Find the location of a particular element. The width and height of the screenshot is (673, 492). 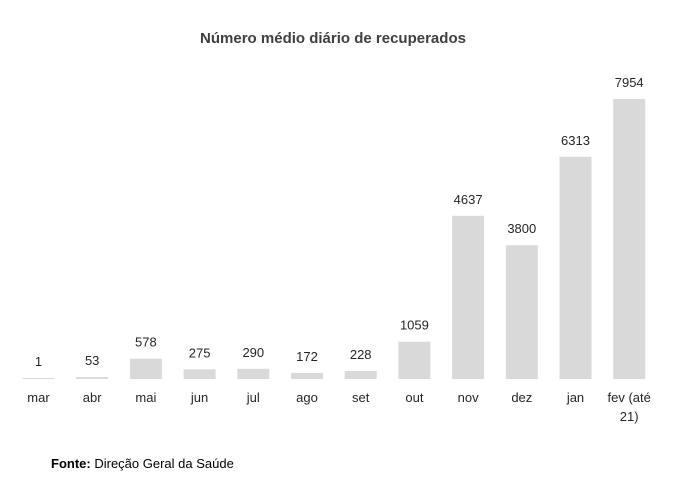

data-label-8: 4637 is located at coordinates (468, 199).